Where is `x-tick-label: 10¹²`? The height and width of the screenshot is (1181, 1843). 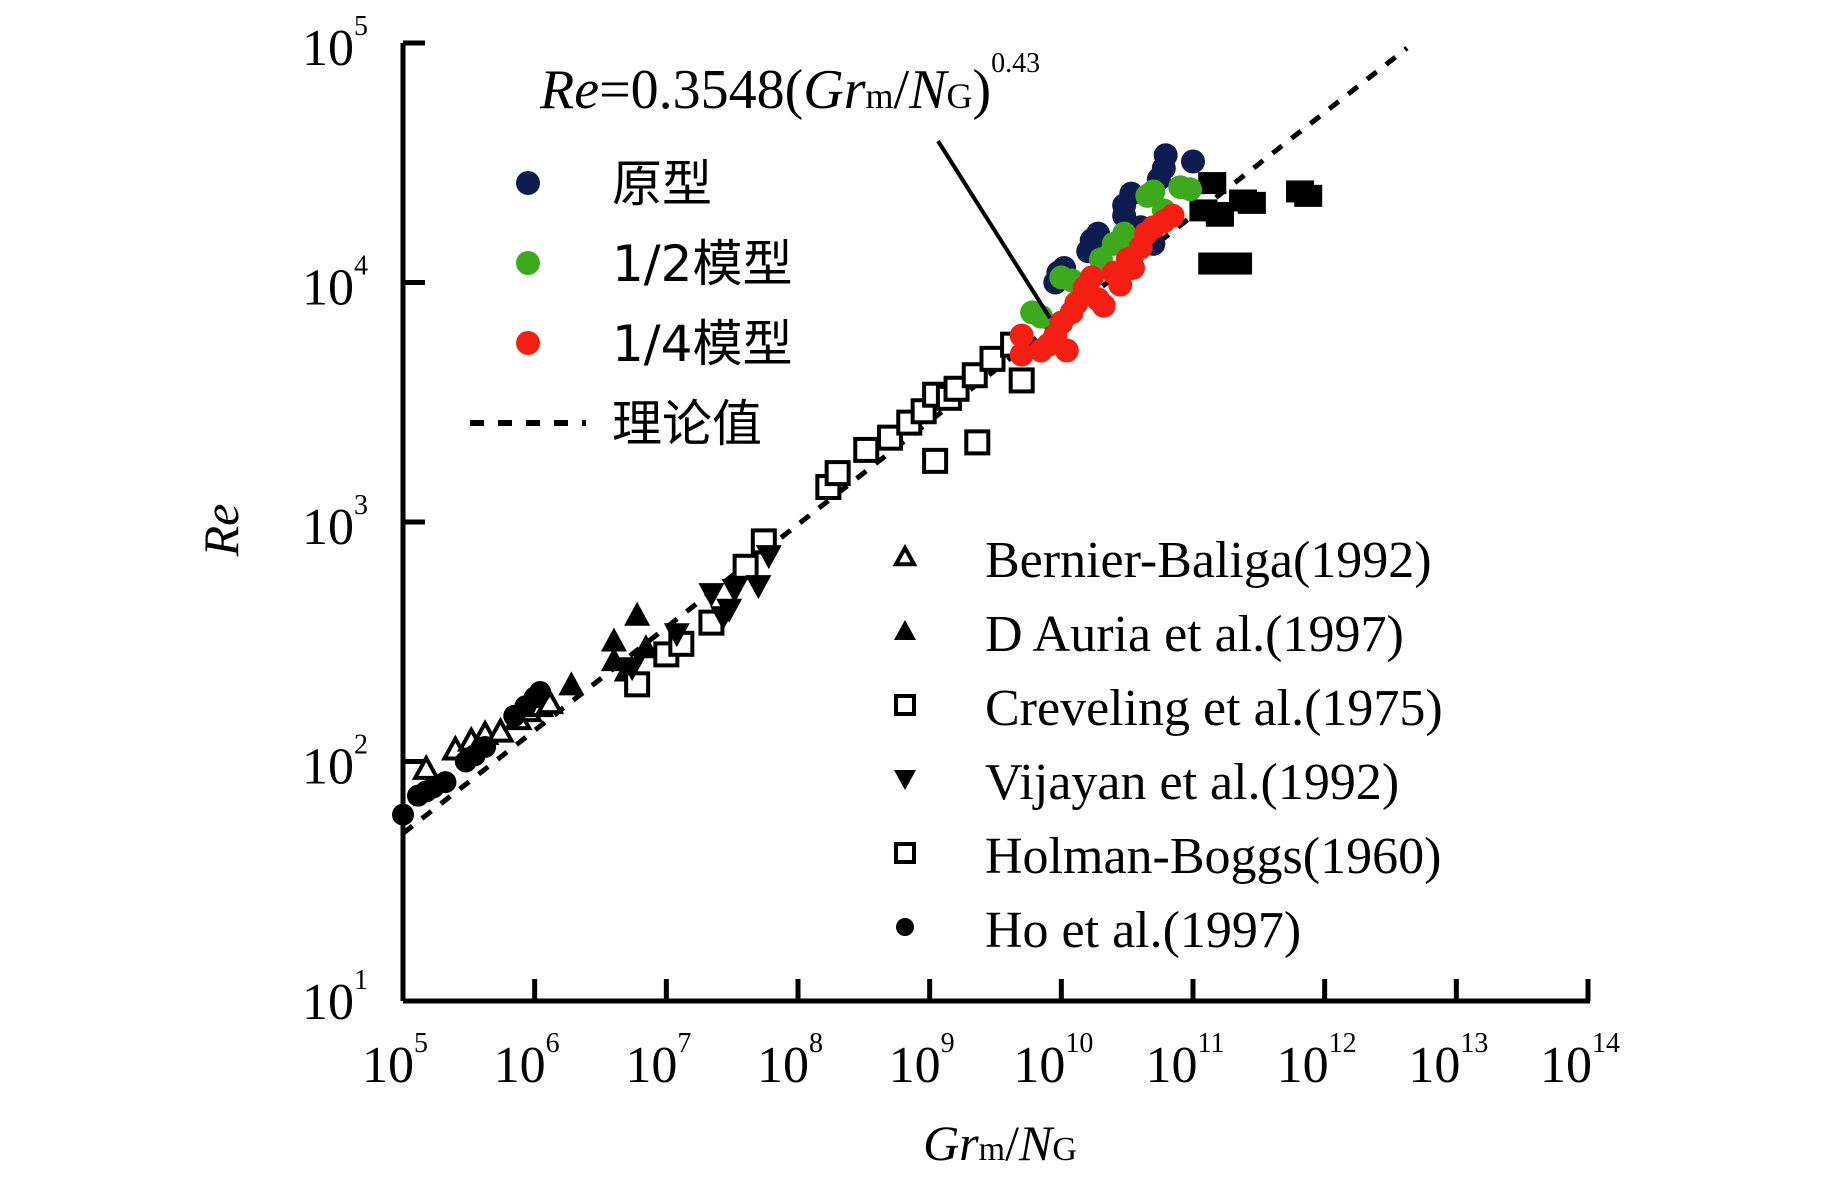
x-tick-label: 10¹² is located at coordinates (1317, 1061).